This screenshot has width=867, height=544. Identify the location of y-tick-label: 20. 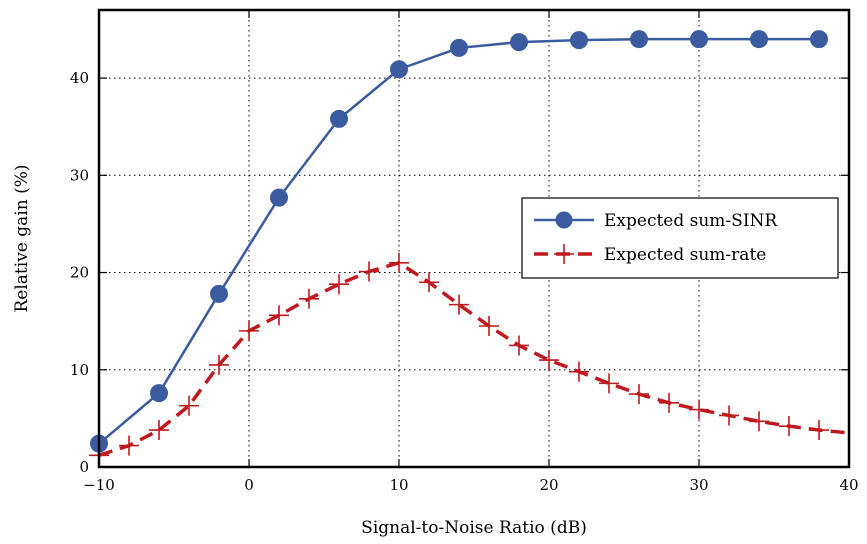
(79, 273).